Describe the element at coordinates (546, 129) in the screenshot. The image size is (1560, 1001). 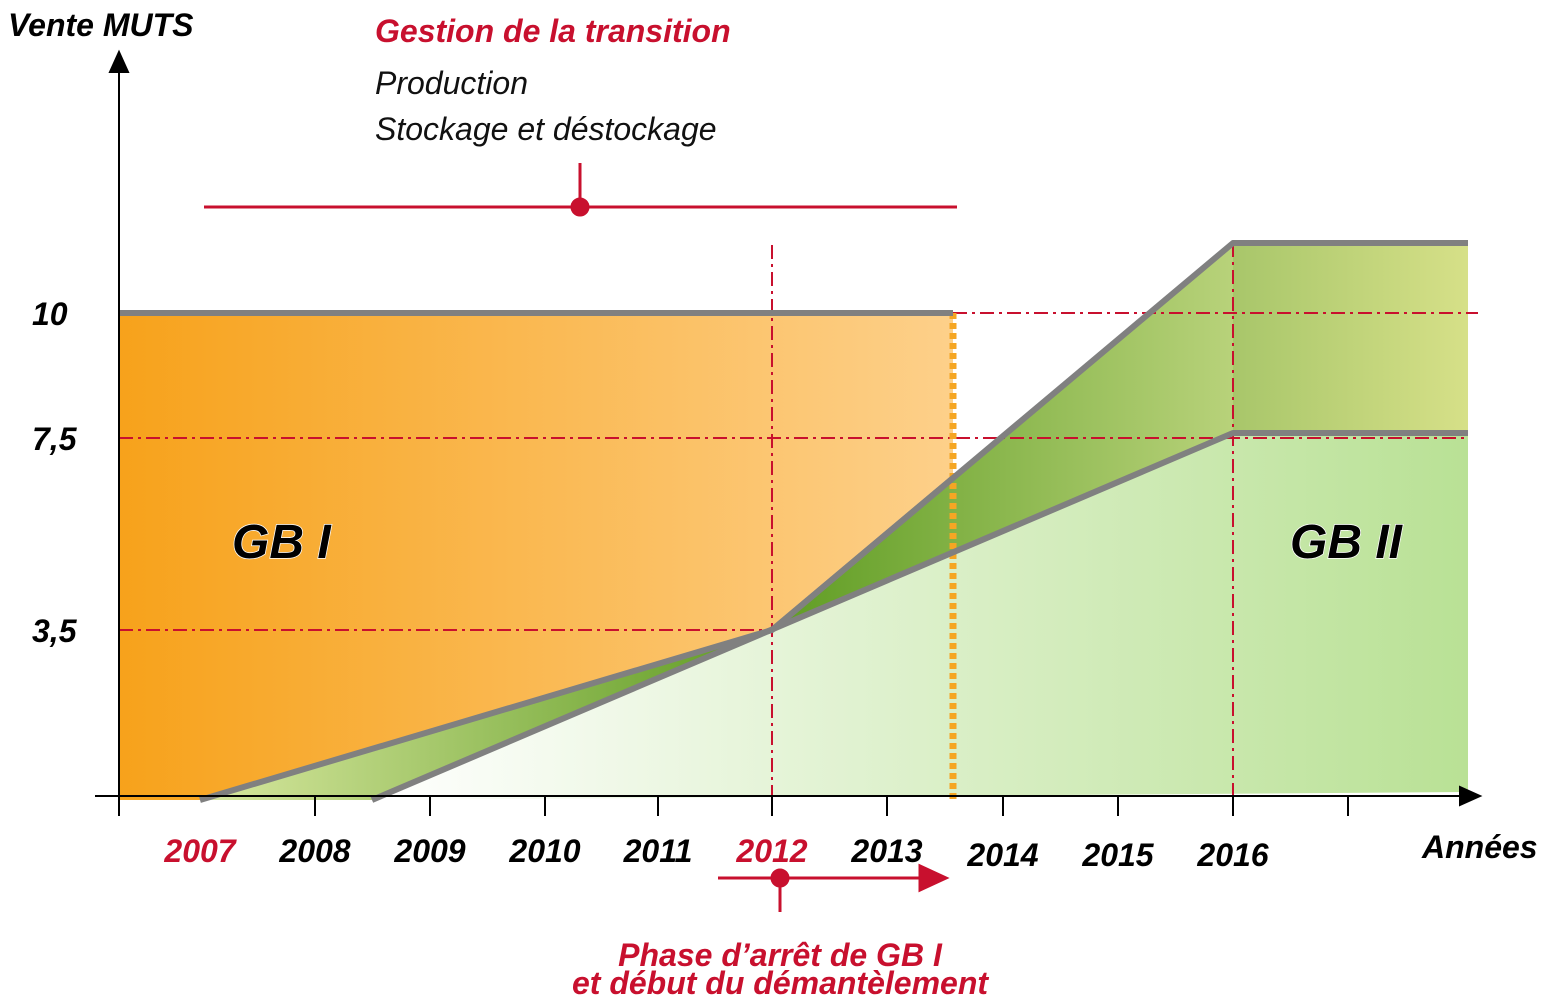
I see `transition-item: Stockage et déstockage` at that location.